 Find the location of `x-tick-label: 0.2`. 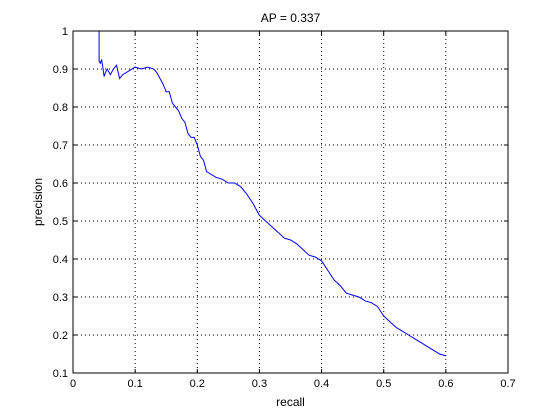

x-tick-label: 0.2 is located at coordinates (197, 384).